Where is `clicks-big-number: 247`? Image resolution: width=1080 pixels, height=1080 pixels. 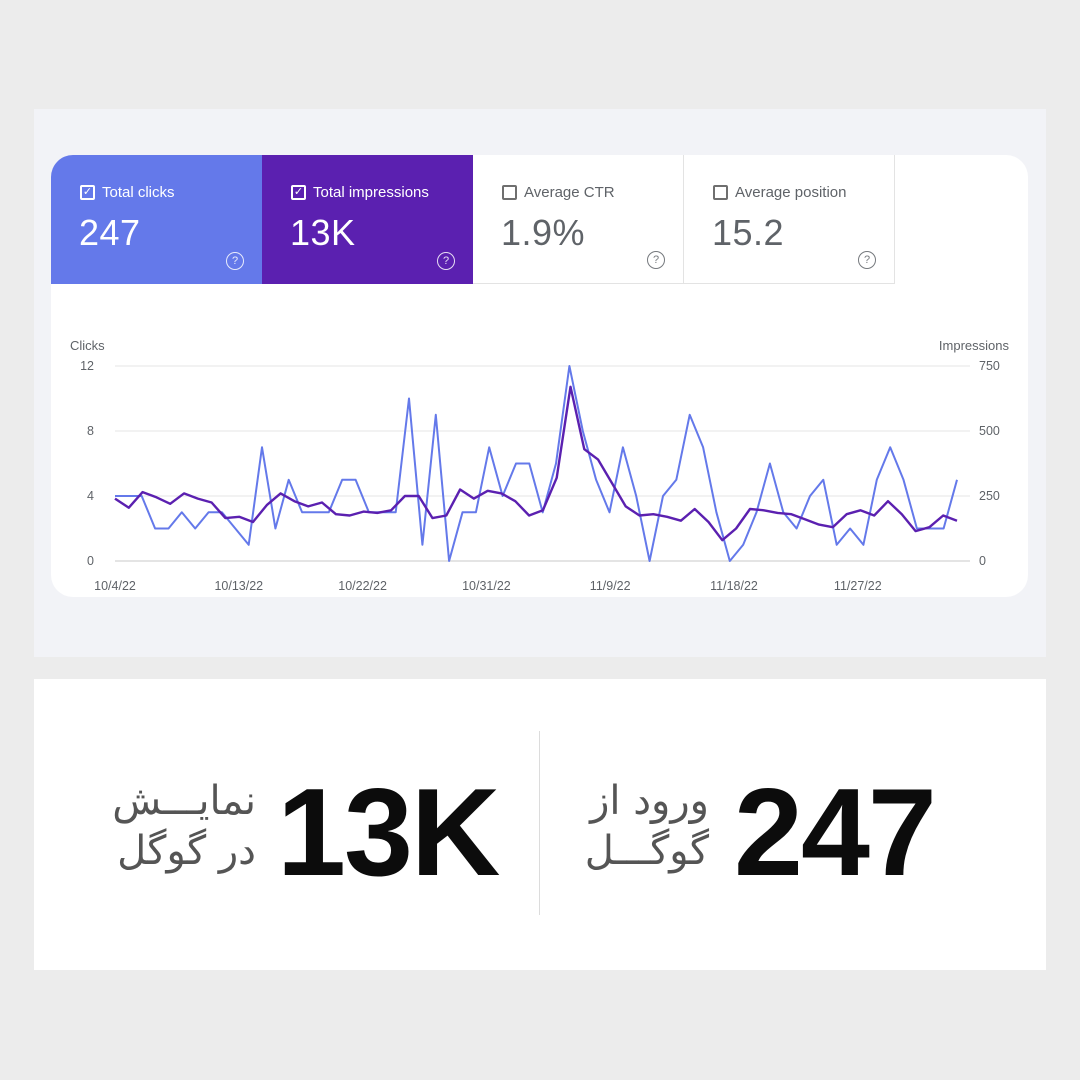
clicks-big-number: 247 is located at coordinates (835, 833).